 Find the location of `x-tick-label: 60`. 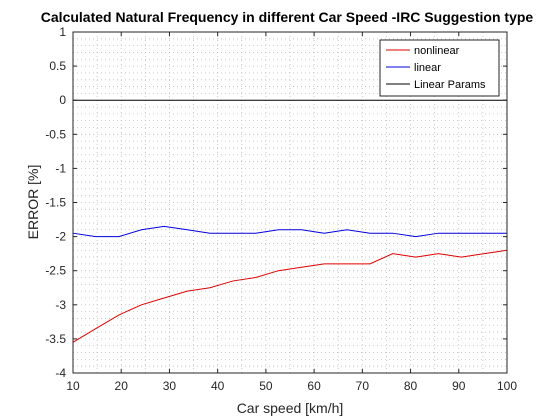

x-tick-label: 60 is located at coordinates (314, 386).